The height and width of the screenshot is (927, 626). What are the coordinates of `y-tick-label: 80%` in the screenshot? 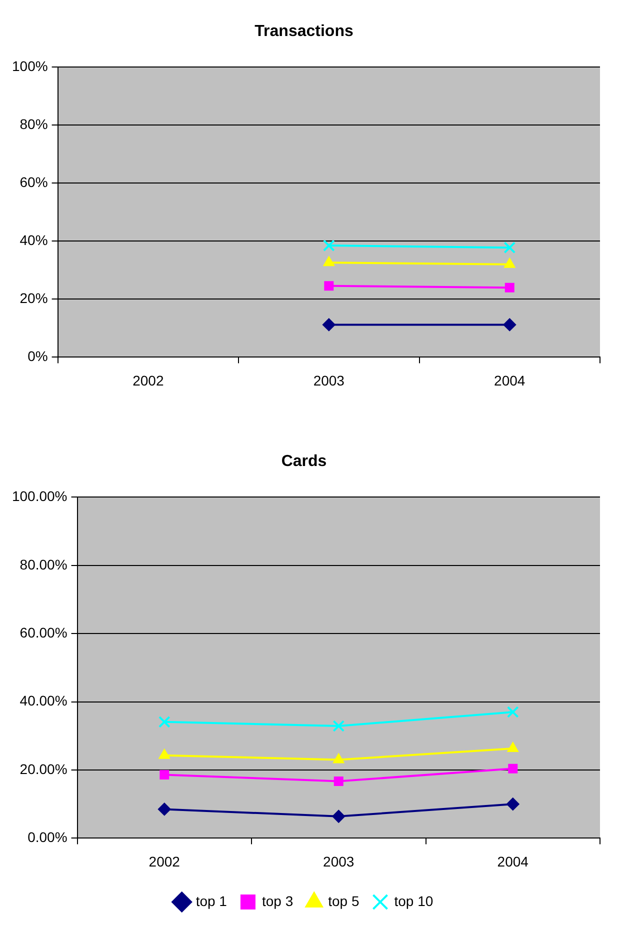 It's located at (34, 124).